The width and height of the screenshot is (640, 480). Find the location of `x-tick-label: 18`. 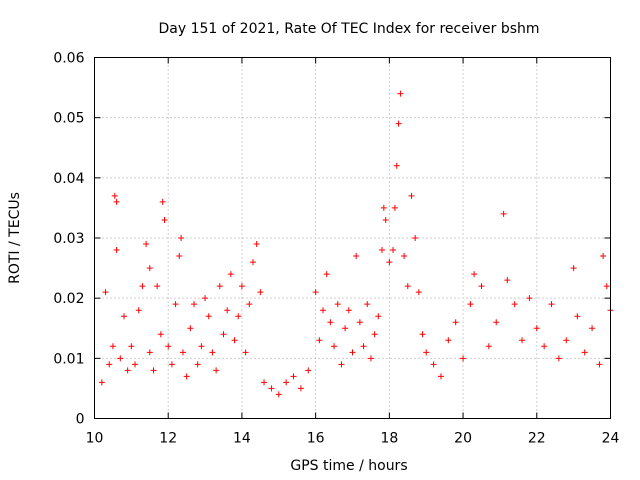

x-tick-label: 18 is located at coordinates (389, 439).